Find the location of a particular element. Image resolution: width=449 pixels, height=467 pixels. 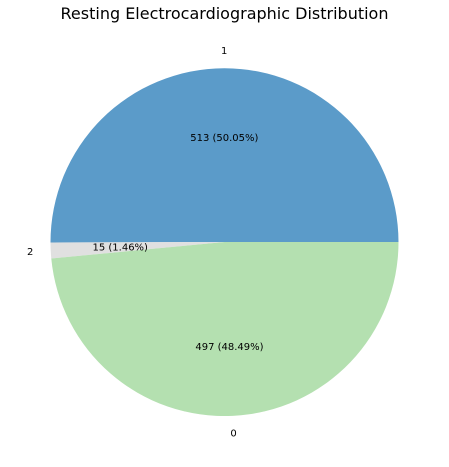

slice-value-label-0: 497 (48.49%) is located at coordinates (229, 347).